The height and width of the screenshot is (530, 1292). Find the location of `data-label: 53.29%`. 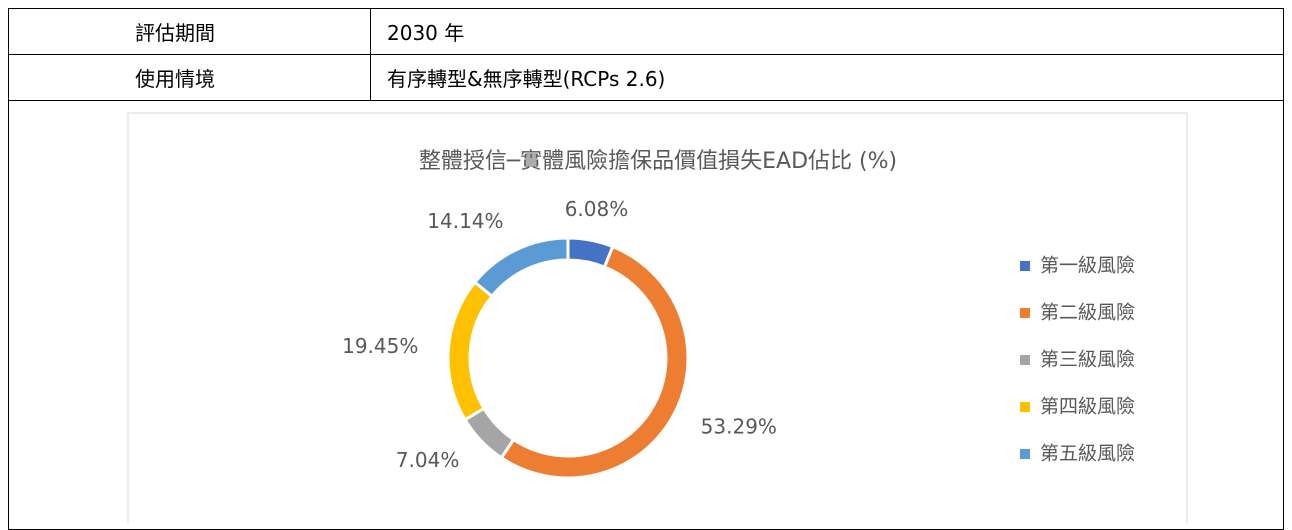

data-label: 53.29% is located at coordinates (739, 426).